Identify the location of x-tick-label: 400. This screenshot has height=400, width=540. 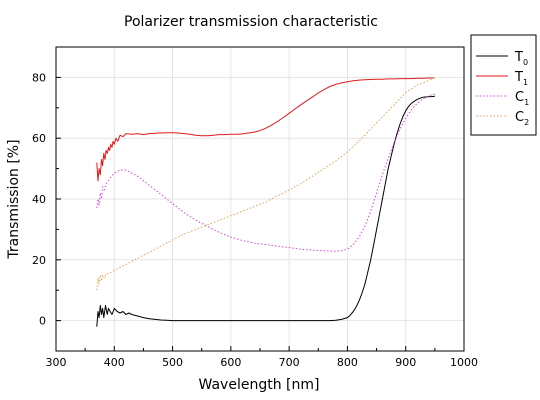
(114, 362).